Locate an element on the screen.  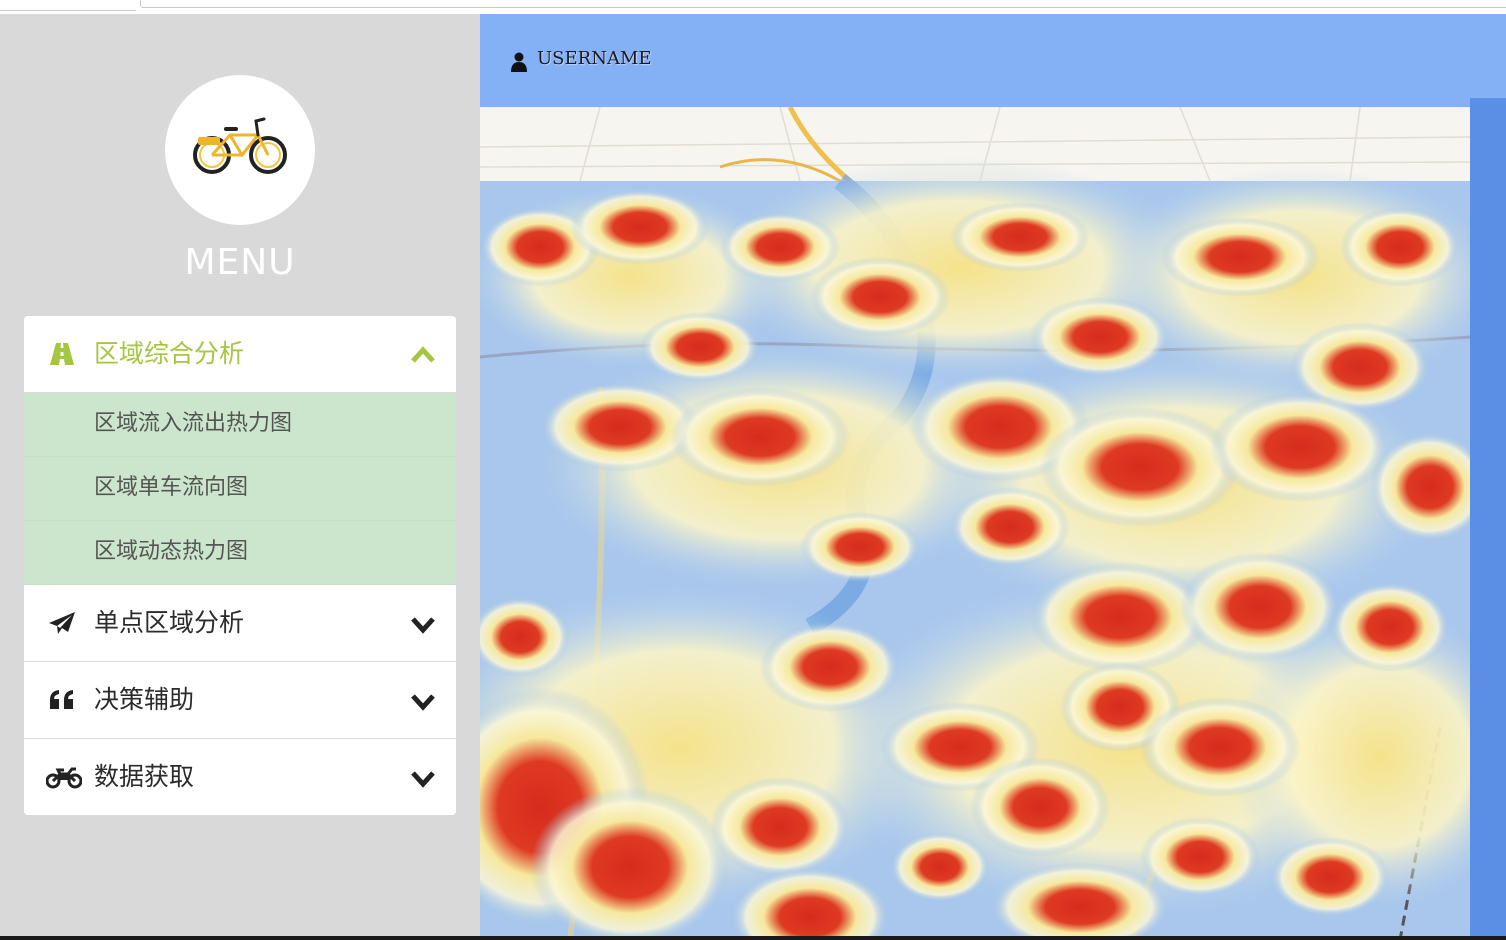
browser-chrome is located at coordinates (753, 7).